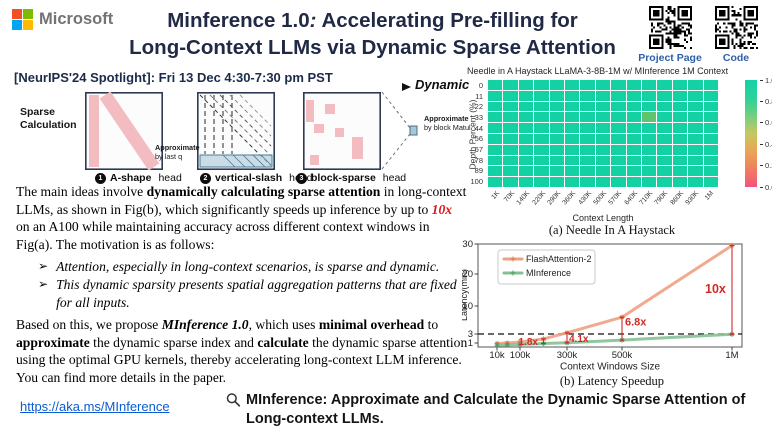  I want to click on svg-text: 20, so click(467, 274).